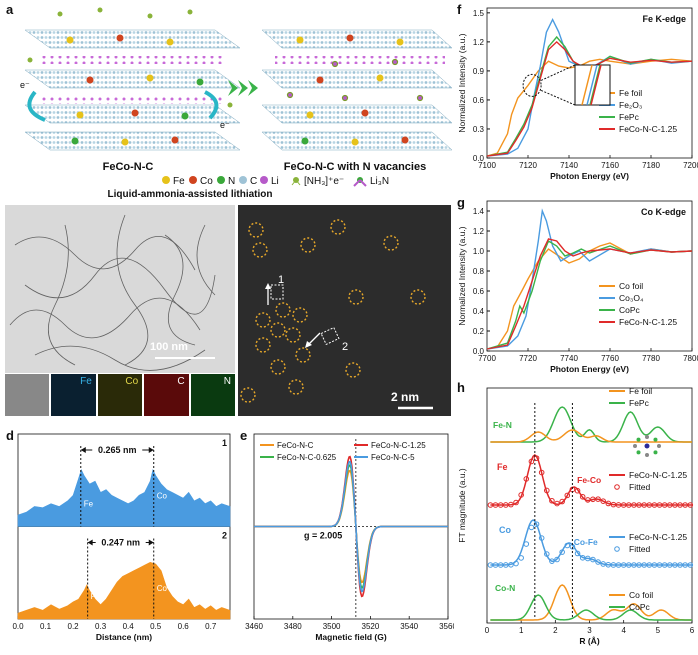  What do you see at coordinates (479, 100) in the screenshot?
I see `f-ytick-label: 0.6` at bounding box center [479, 100].